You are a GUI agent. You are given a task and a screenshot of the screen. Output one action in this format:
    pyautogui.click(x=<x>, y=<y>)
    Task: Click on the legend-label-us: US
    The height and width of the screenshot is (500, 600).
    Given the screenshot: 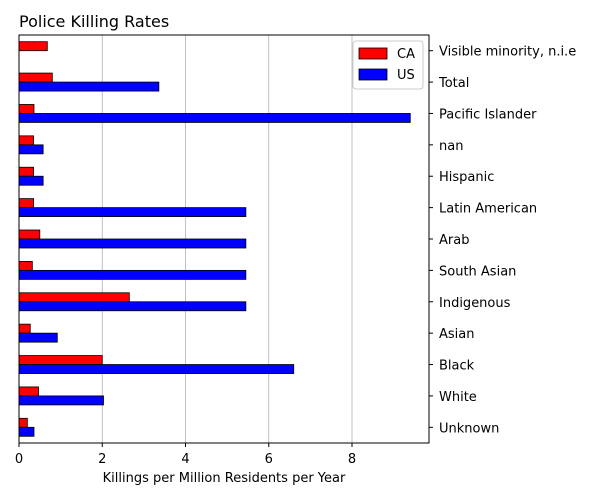 What is the action you would take?
    pyautogui.click(x=406, y=75)
    